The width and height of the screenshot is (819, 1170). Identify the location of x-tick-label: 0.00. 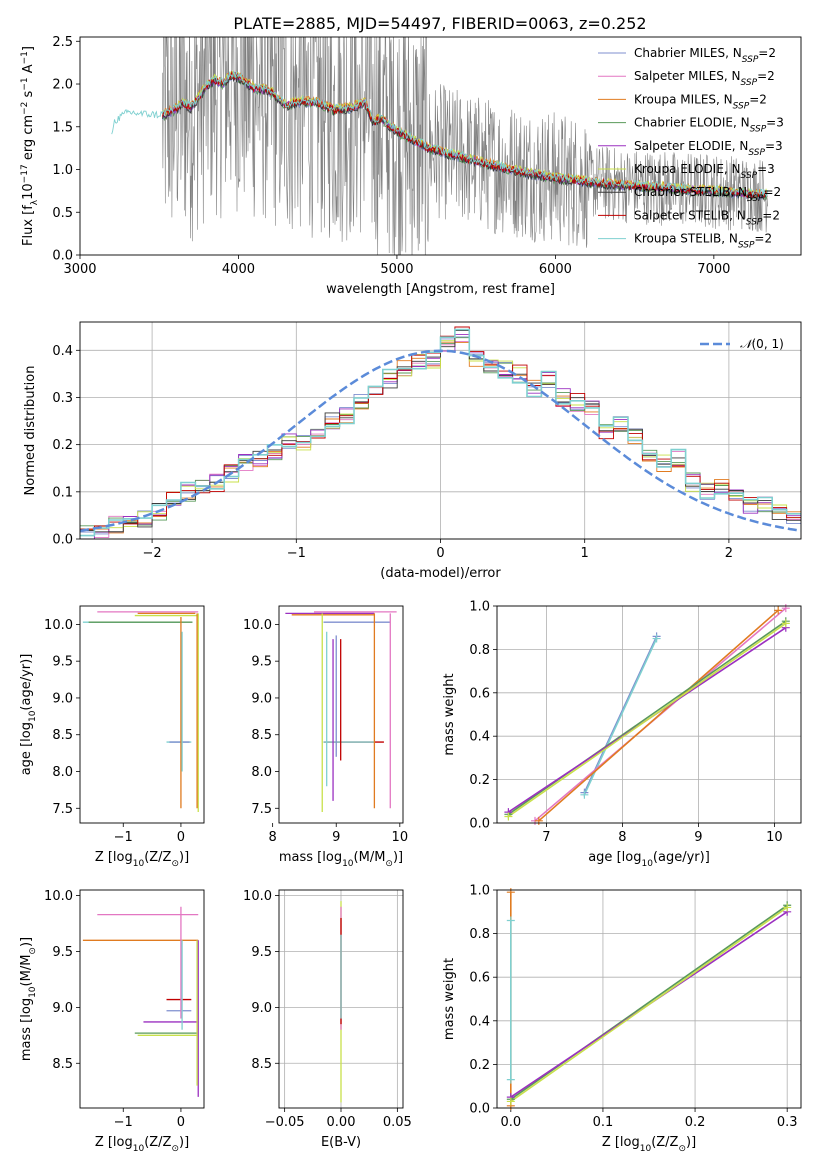
(341, 1122).